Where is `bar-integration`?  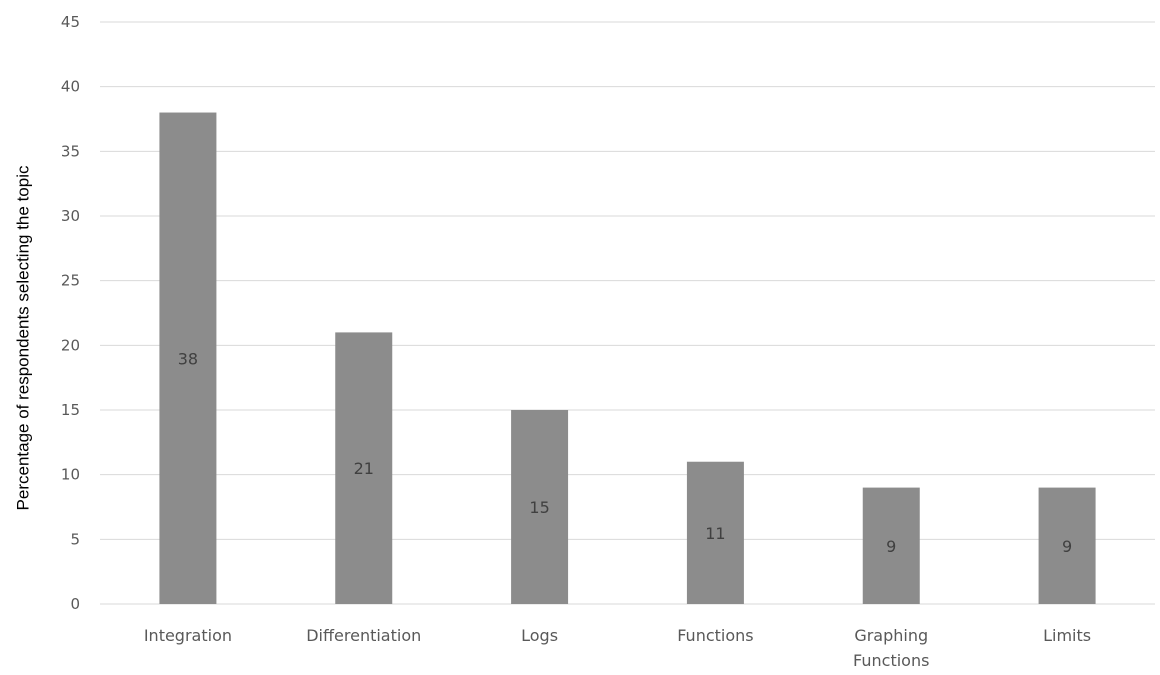 bar-integration is located at coordinates (188, 358).